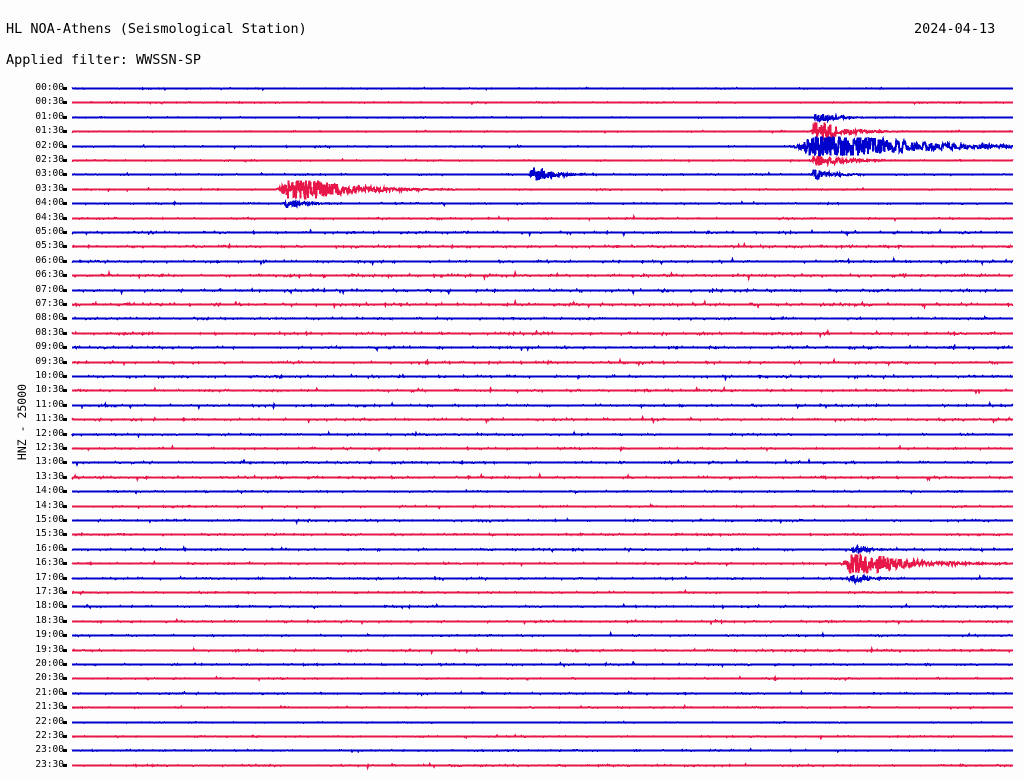 The image size is (1024, 780). What do you see at coordinates (512, 481) in the screenshot?
I see `trace-row: 13:30` at bounding box center [512, 481].